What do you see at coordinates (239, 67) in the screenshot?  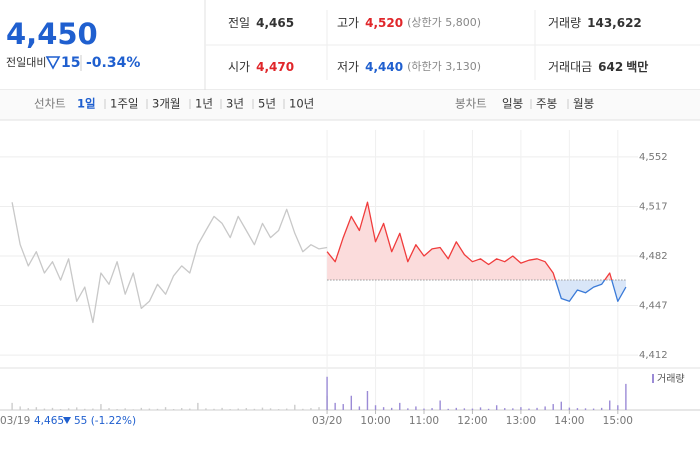 I see `stat-label: 시가` at bounding box center [239, 67].